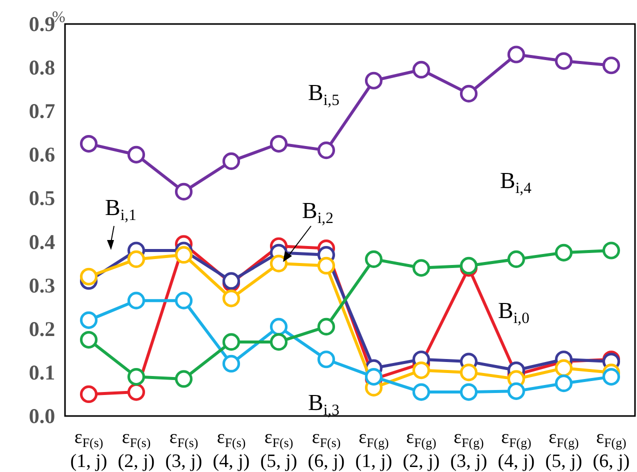  Describe the element at coordinates (516, 449) in the screenshot. I see `x-tick-label: ε$_{F(g)}$ (4, j)` at that location.